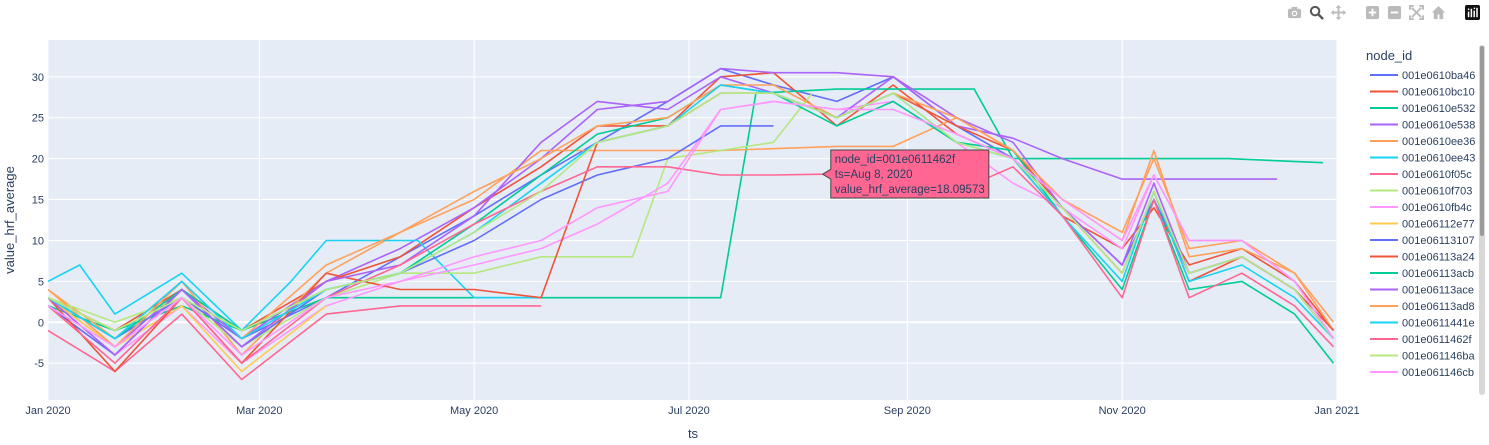 Image resolution: width=1489 pixels, height=445 pixels. What do you see at coordinates (1438, 159) in the screenshot?
I see `legend-label: 001e0610ee43` at bounding box center [1438, 159].